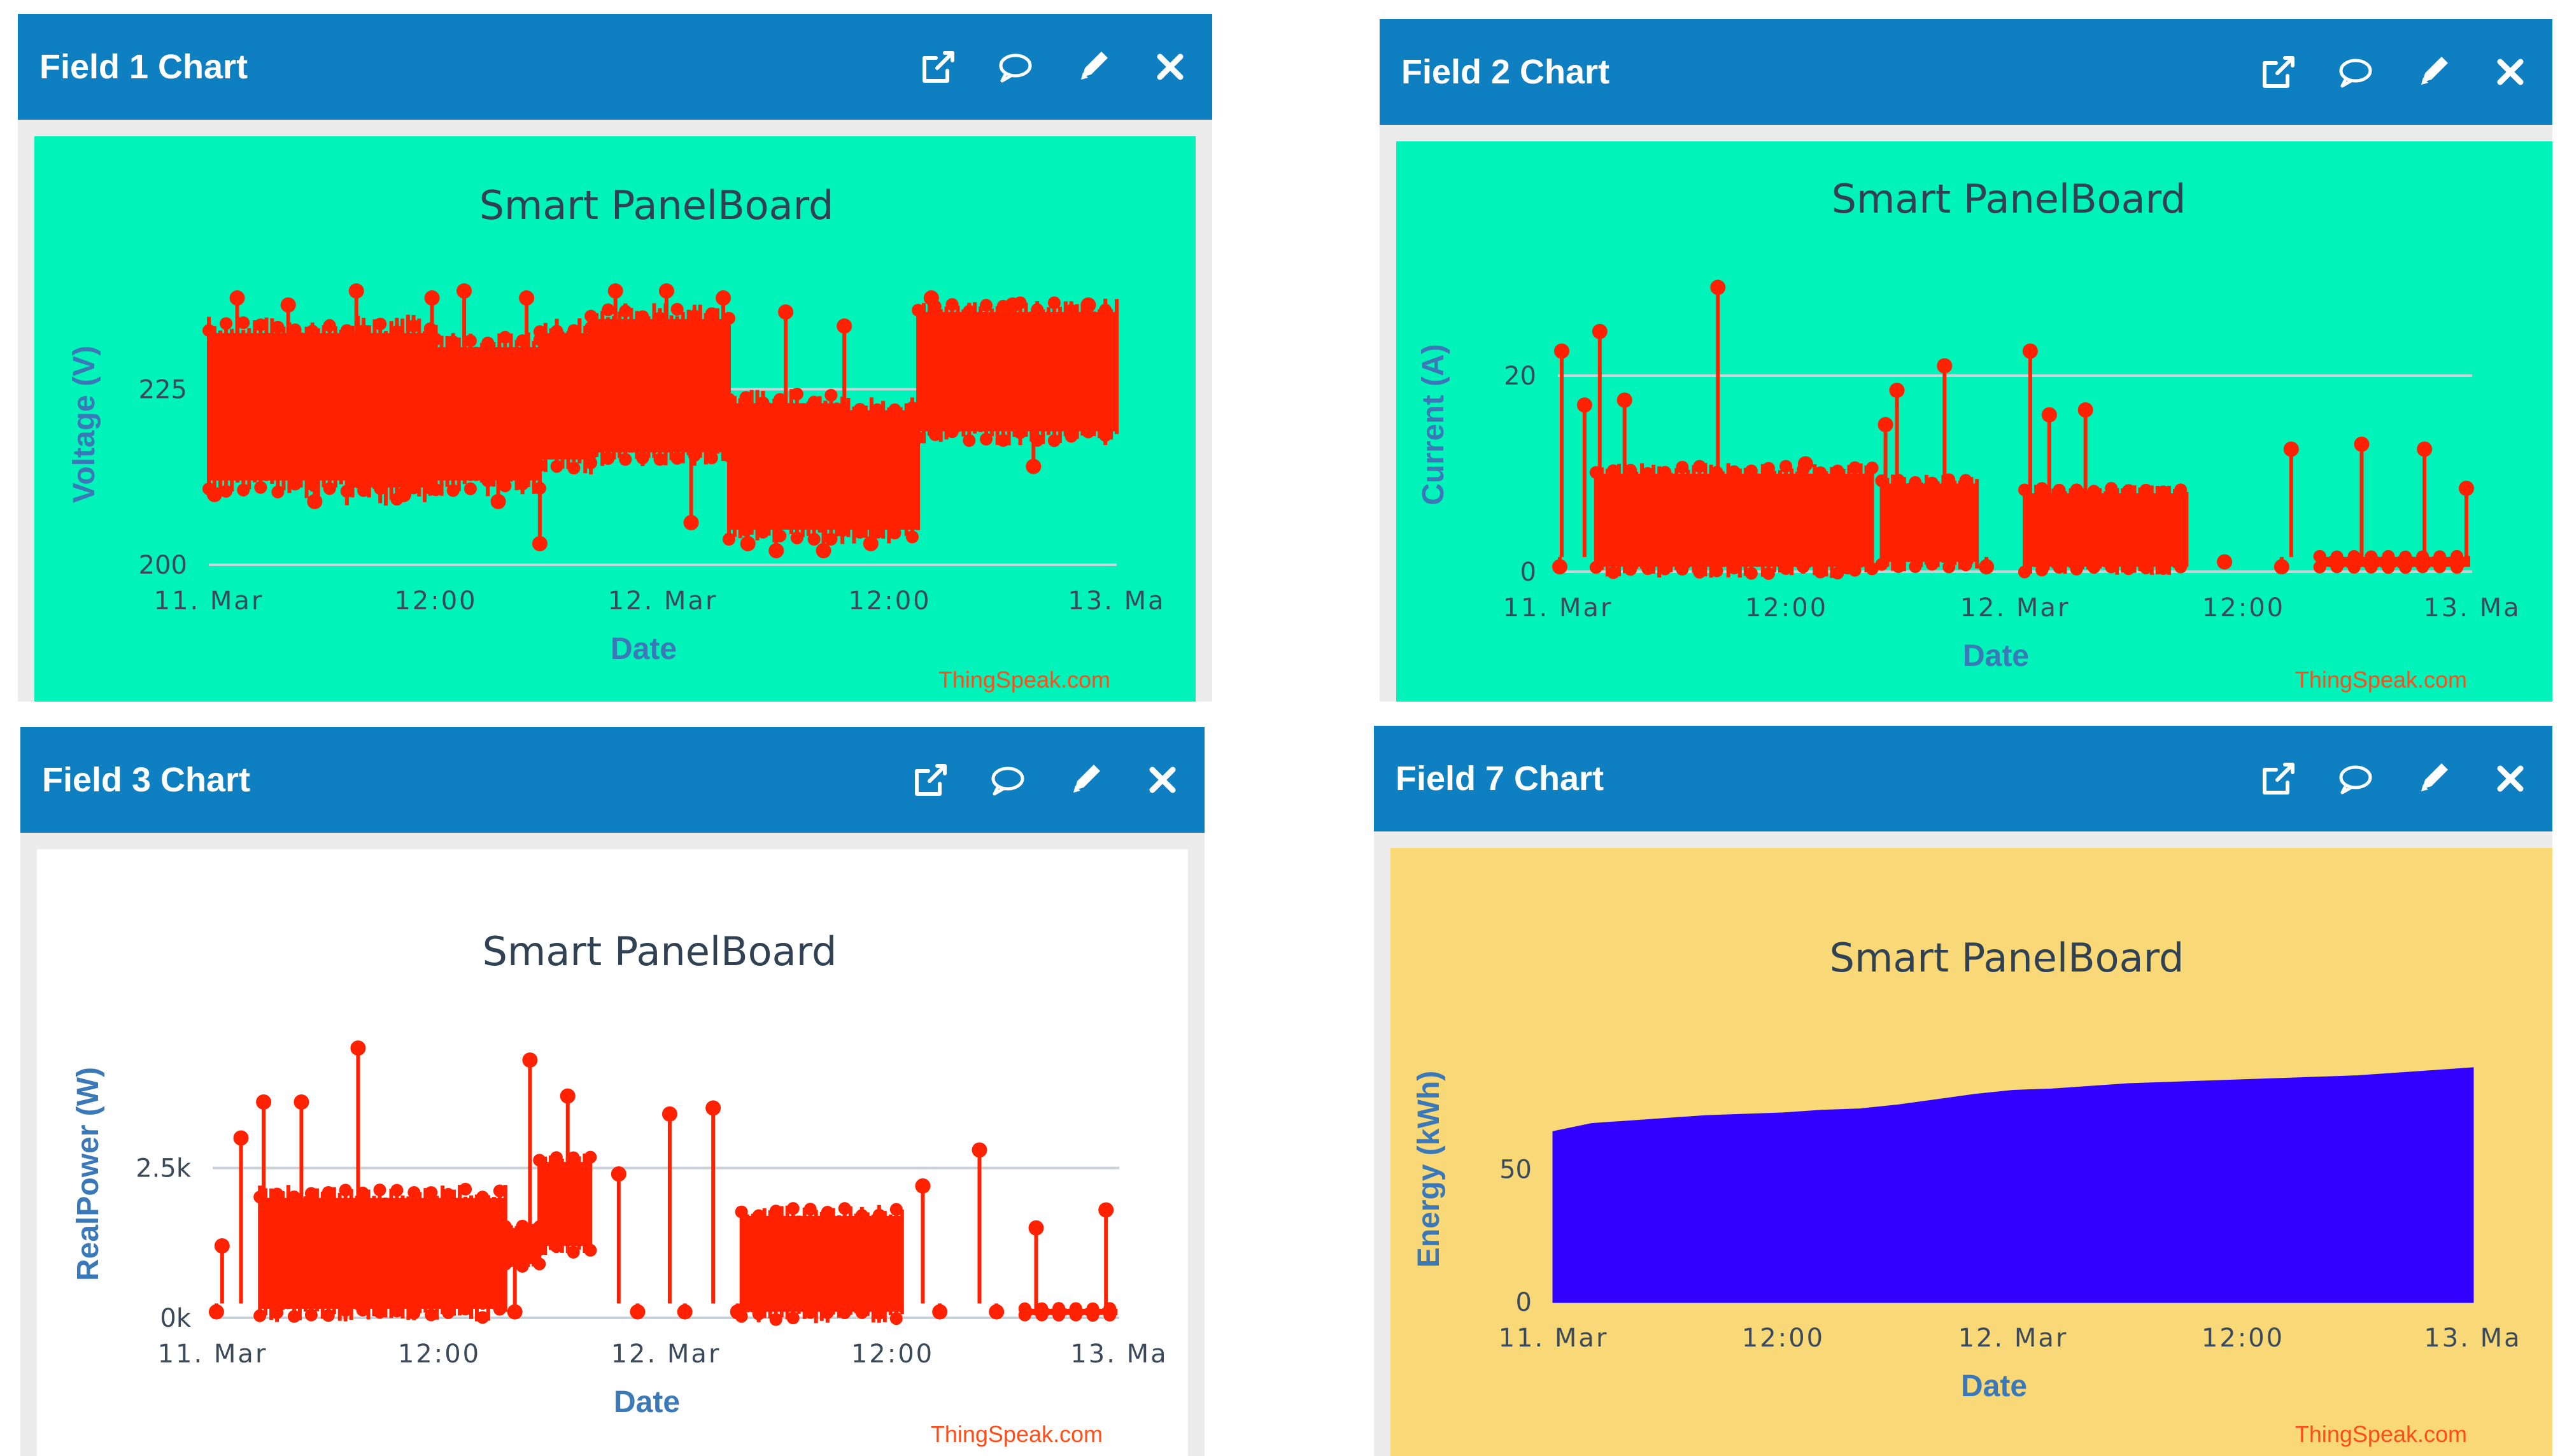 The width and height of the screenshot is (2567, 1456). I want to click on y-tick-label: 50, so click(1515, 1170).